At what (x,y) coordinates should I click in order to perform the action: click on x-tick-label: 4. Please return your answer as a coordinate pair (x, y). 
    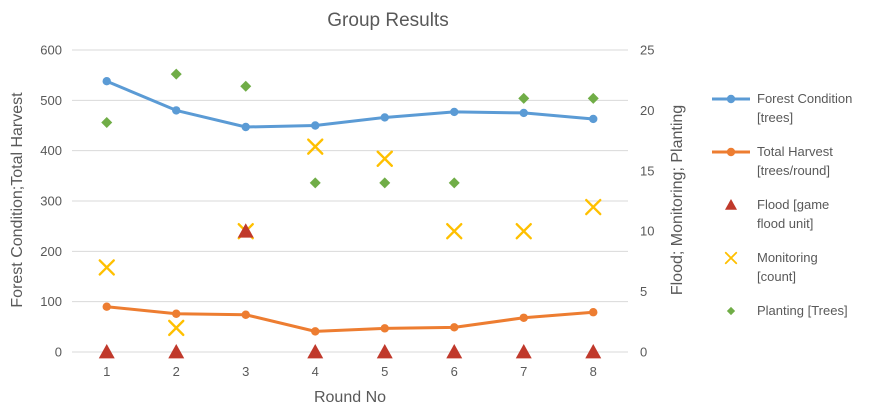
    Looking at the image, I should click on (315, 371).